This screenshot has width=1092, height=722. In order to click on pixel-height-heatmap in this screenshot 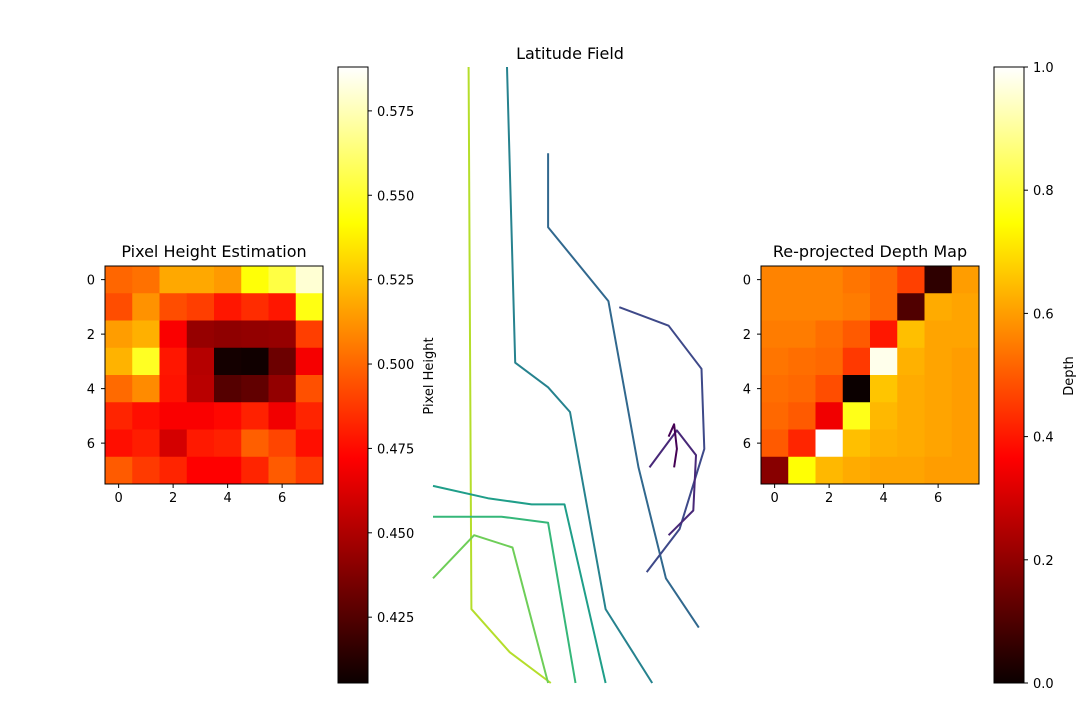, I will do `click(214, 375)`.